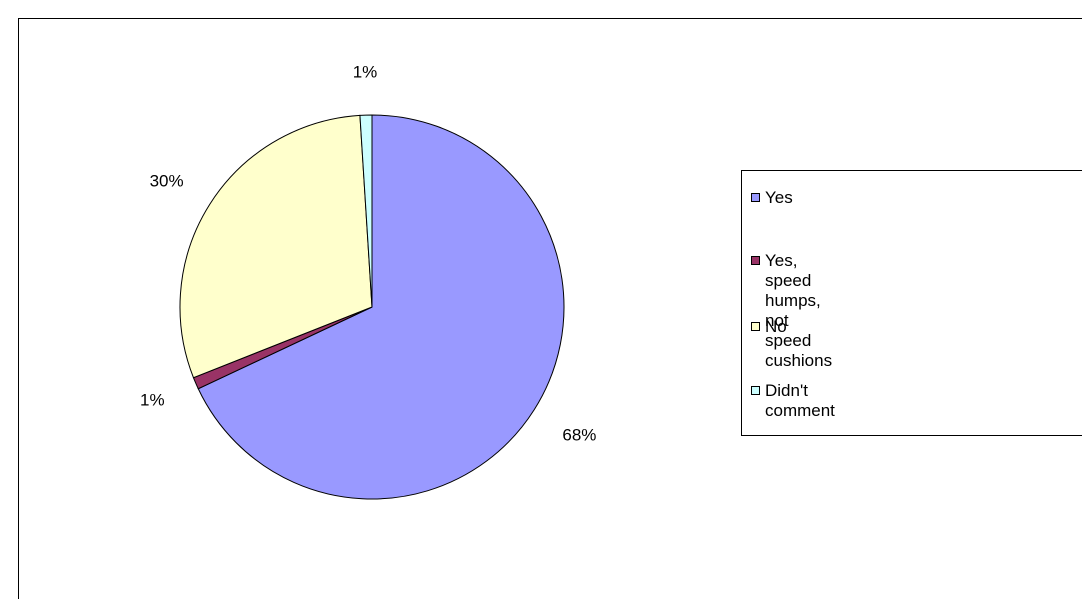  I want to click on legend-label-yes: Yes, so click(779, 197).